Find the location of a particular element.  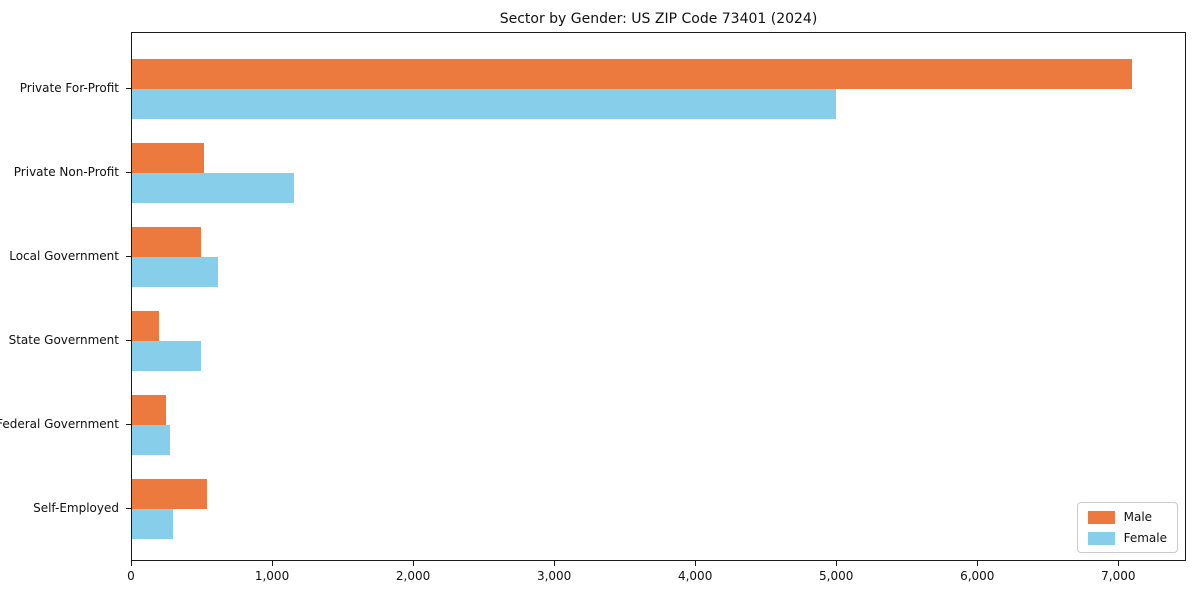

legend-swatch-female is located at coordinates (1101, 538).